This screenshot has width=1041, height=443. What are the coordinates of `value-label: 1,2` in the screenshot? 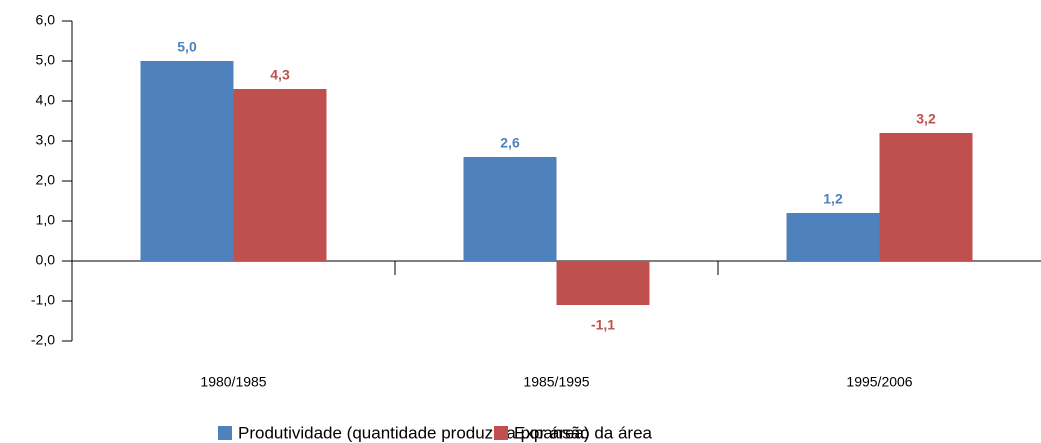 It's located at (833, 199).